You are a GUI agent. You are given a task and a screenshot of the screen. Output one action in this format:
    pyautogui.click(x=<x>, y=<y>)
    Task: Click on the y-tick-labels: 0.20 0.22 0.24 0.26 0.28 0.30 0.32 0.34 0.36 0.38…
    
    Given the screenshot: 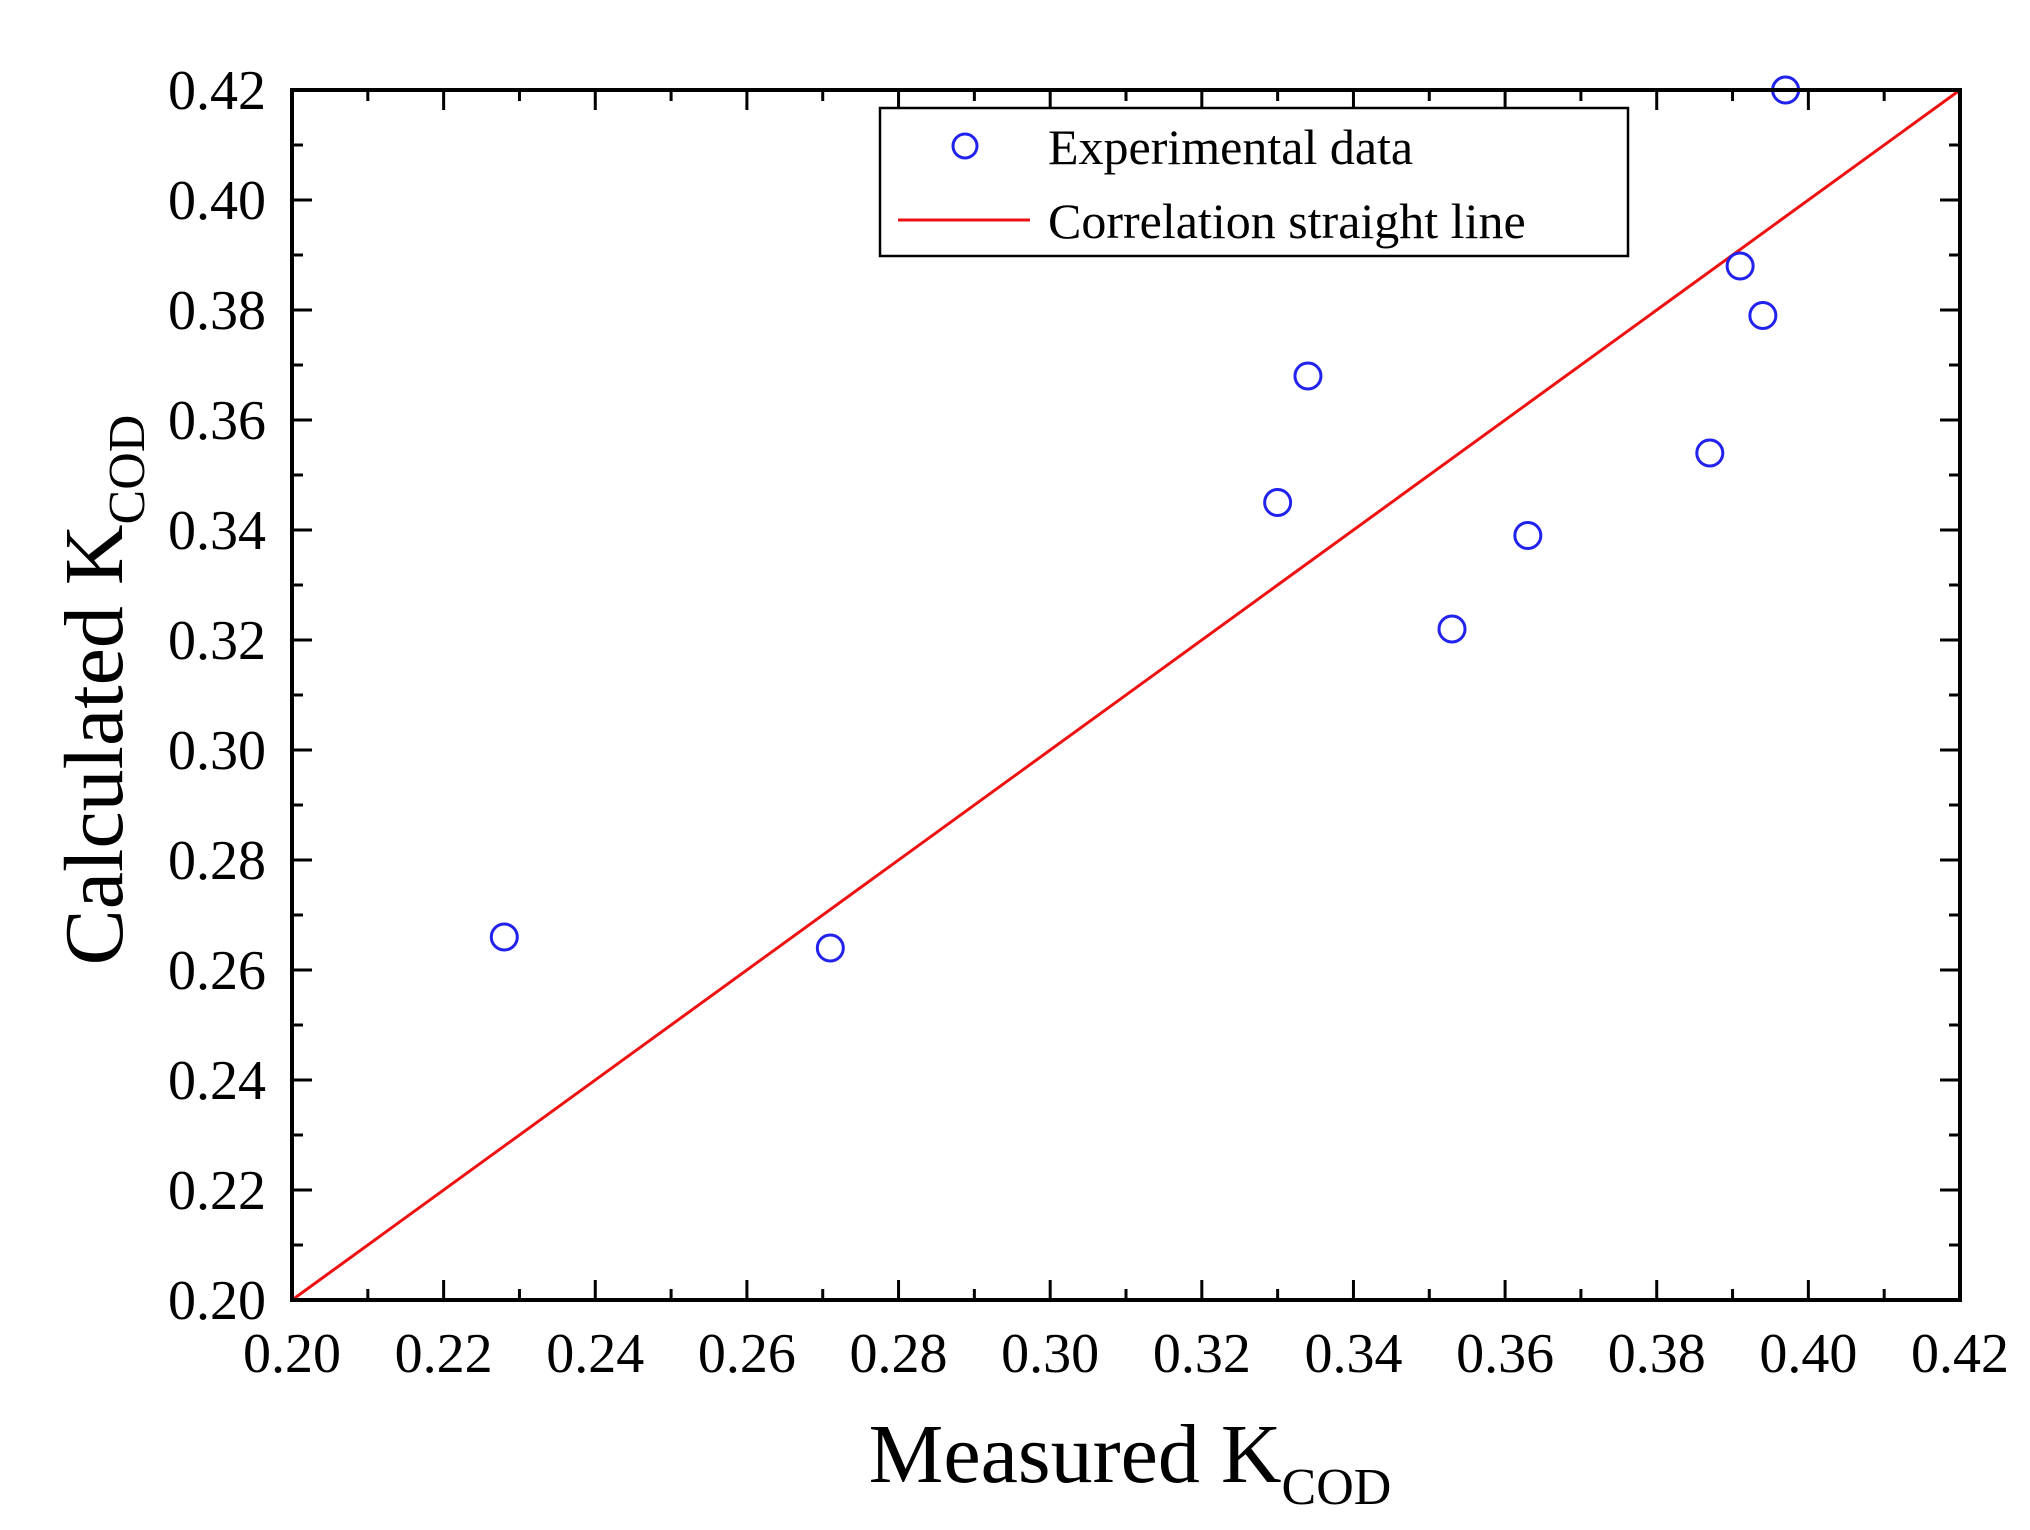 What is the action you would take?
    pyautogui.click(x=217, y=696)
    